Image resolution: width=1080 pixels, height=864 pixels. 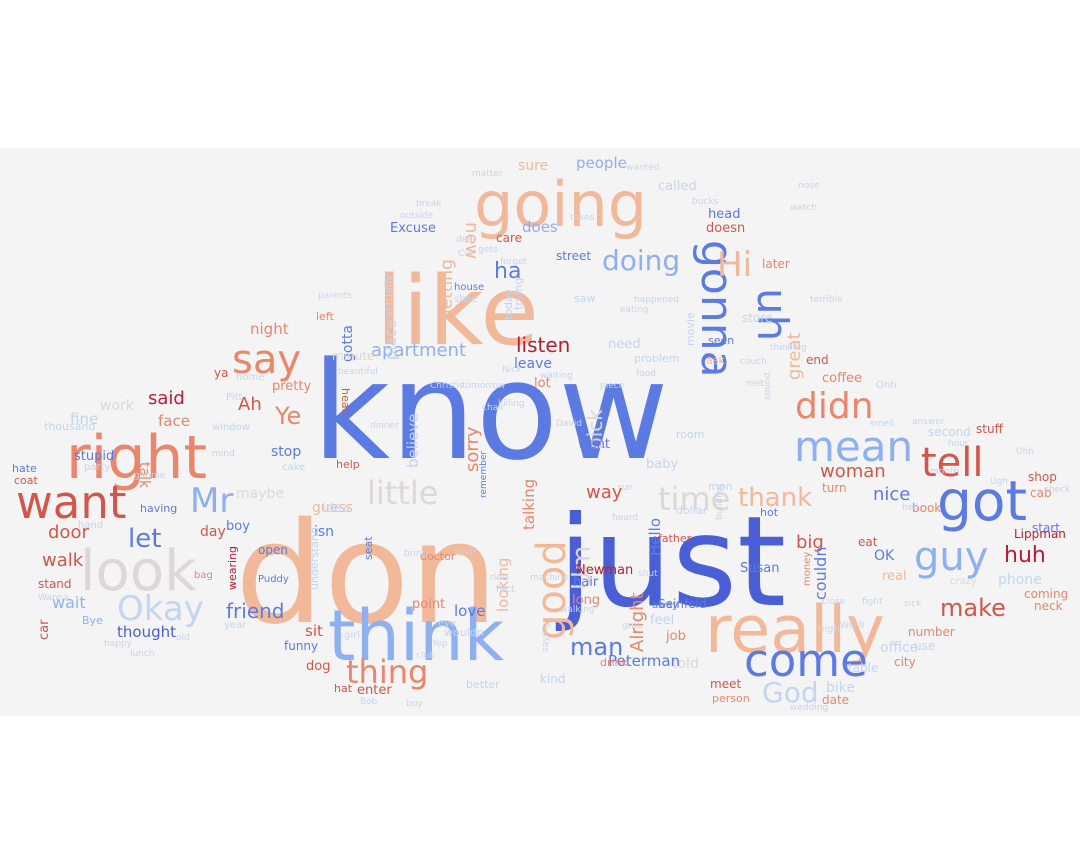 What do you see at coordinates (324, 532) in the screenshot?
I see `cloud-word: isn` at bounding box center [324, 532].